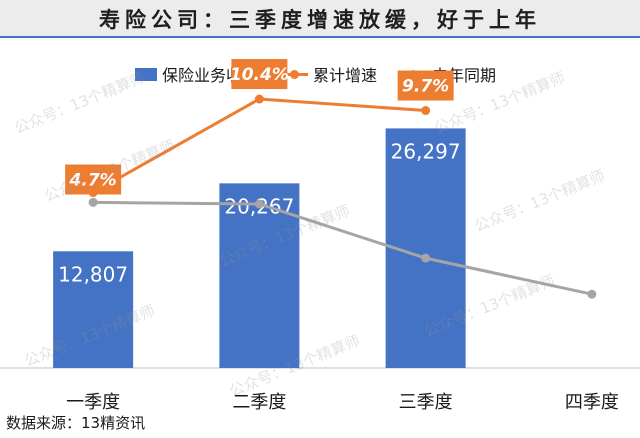 This screenshot has width=640, height=438. What do you see at coordinates (93, 309) in the screenshot?
I see `bar-income` at bounding box center [93, 309].